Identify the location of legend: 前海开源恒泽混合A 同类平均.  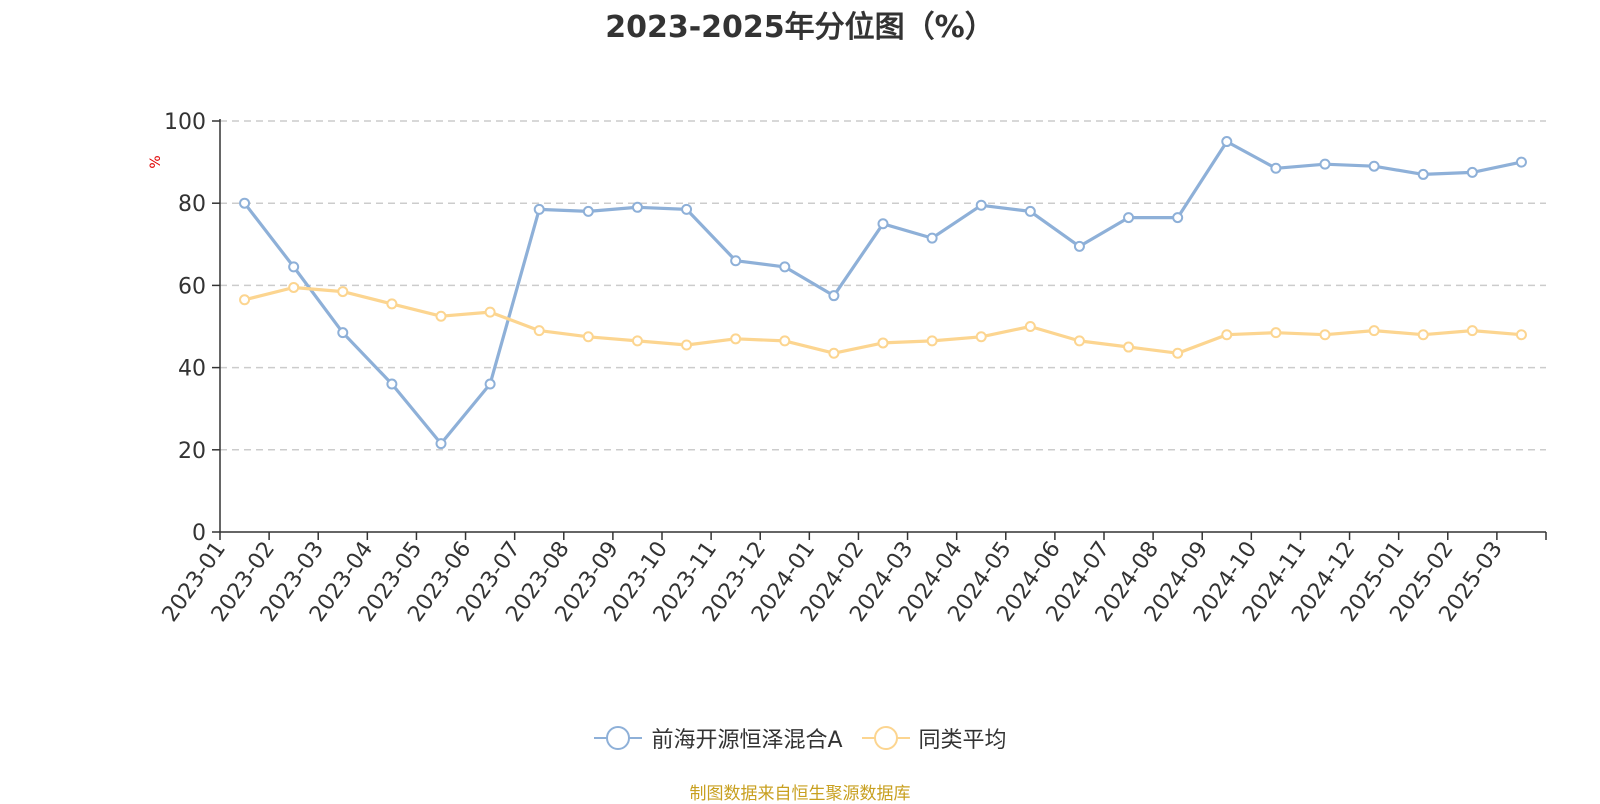
(800, 738).